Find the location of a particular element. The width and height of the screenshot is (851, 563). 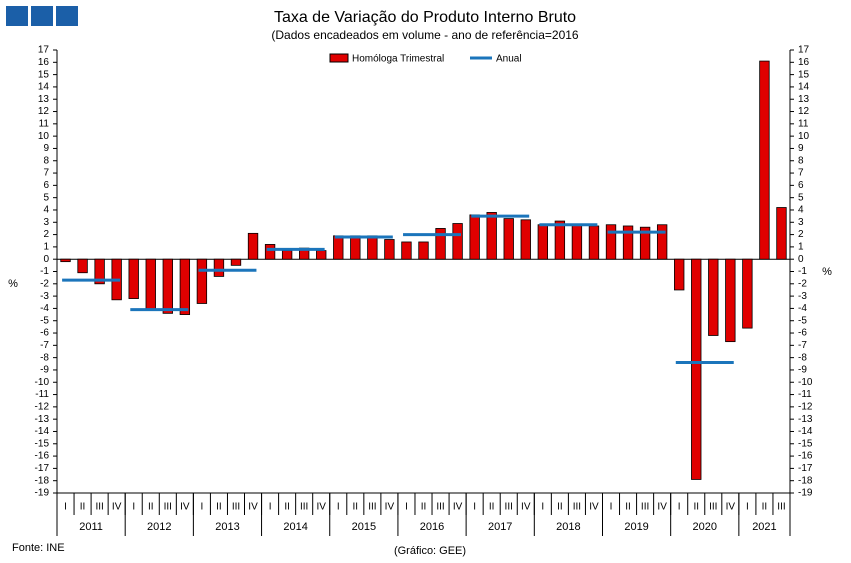

year-label: 2021 is located at coordinates (764, 527).